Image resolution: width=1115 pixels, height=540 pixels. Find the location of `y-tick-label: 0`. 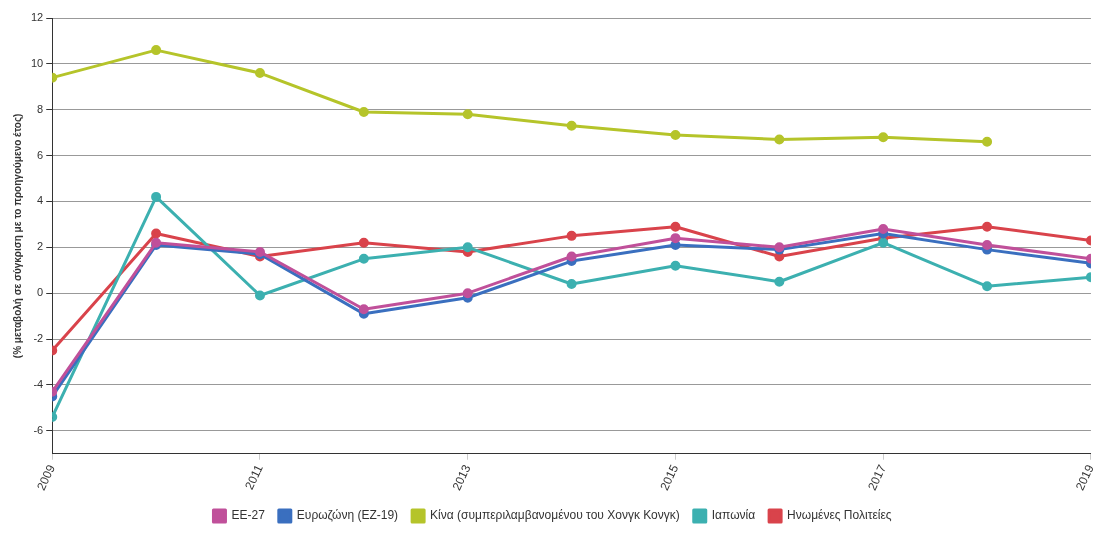

y-tick-label: 0 is located at coordinates (40, 292).